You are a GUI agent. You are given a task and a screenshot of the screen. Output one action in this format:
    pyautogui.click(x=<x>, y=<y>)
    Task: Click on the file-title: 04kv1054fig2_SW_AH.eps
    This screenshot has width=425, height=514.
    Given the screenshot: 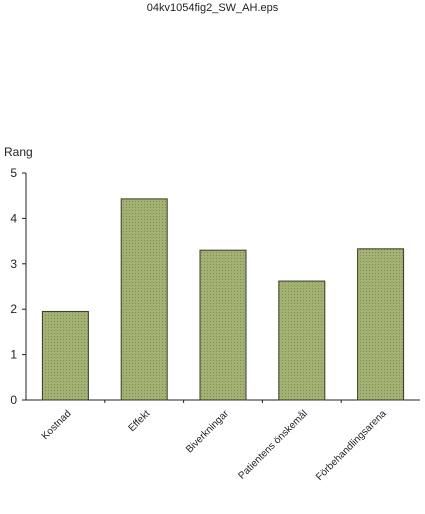 What is the action you would take?
    pyautogui.click(x=212, y=8)
    